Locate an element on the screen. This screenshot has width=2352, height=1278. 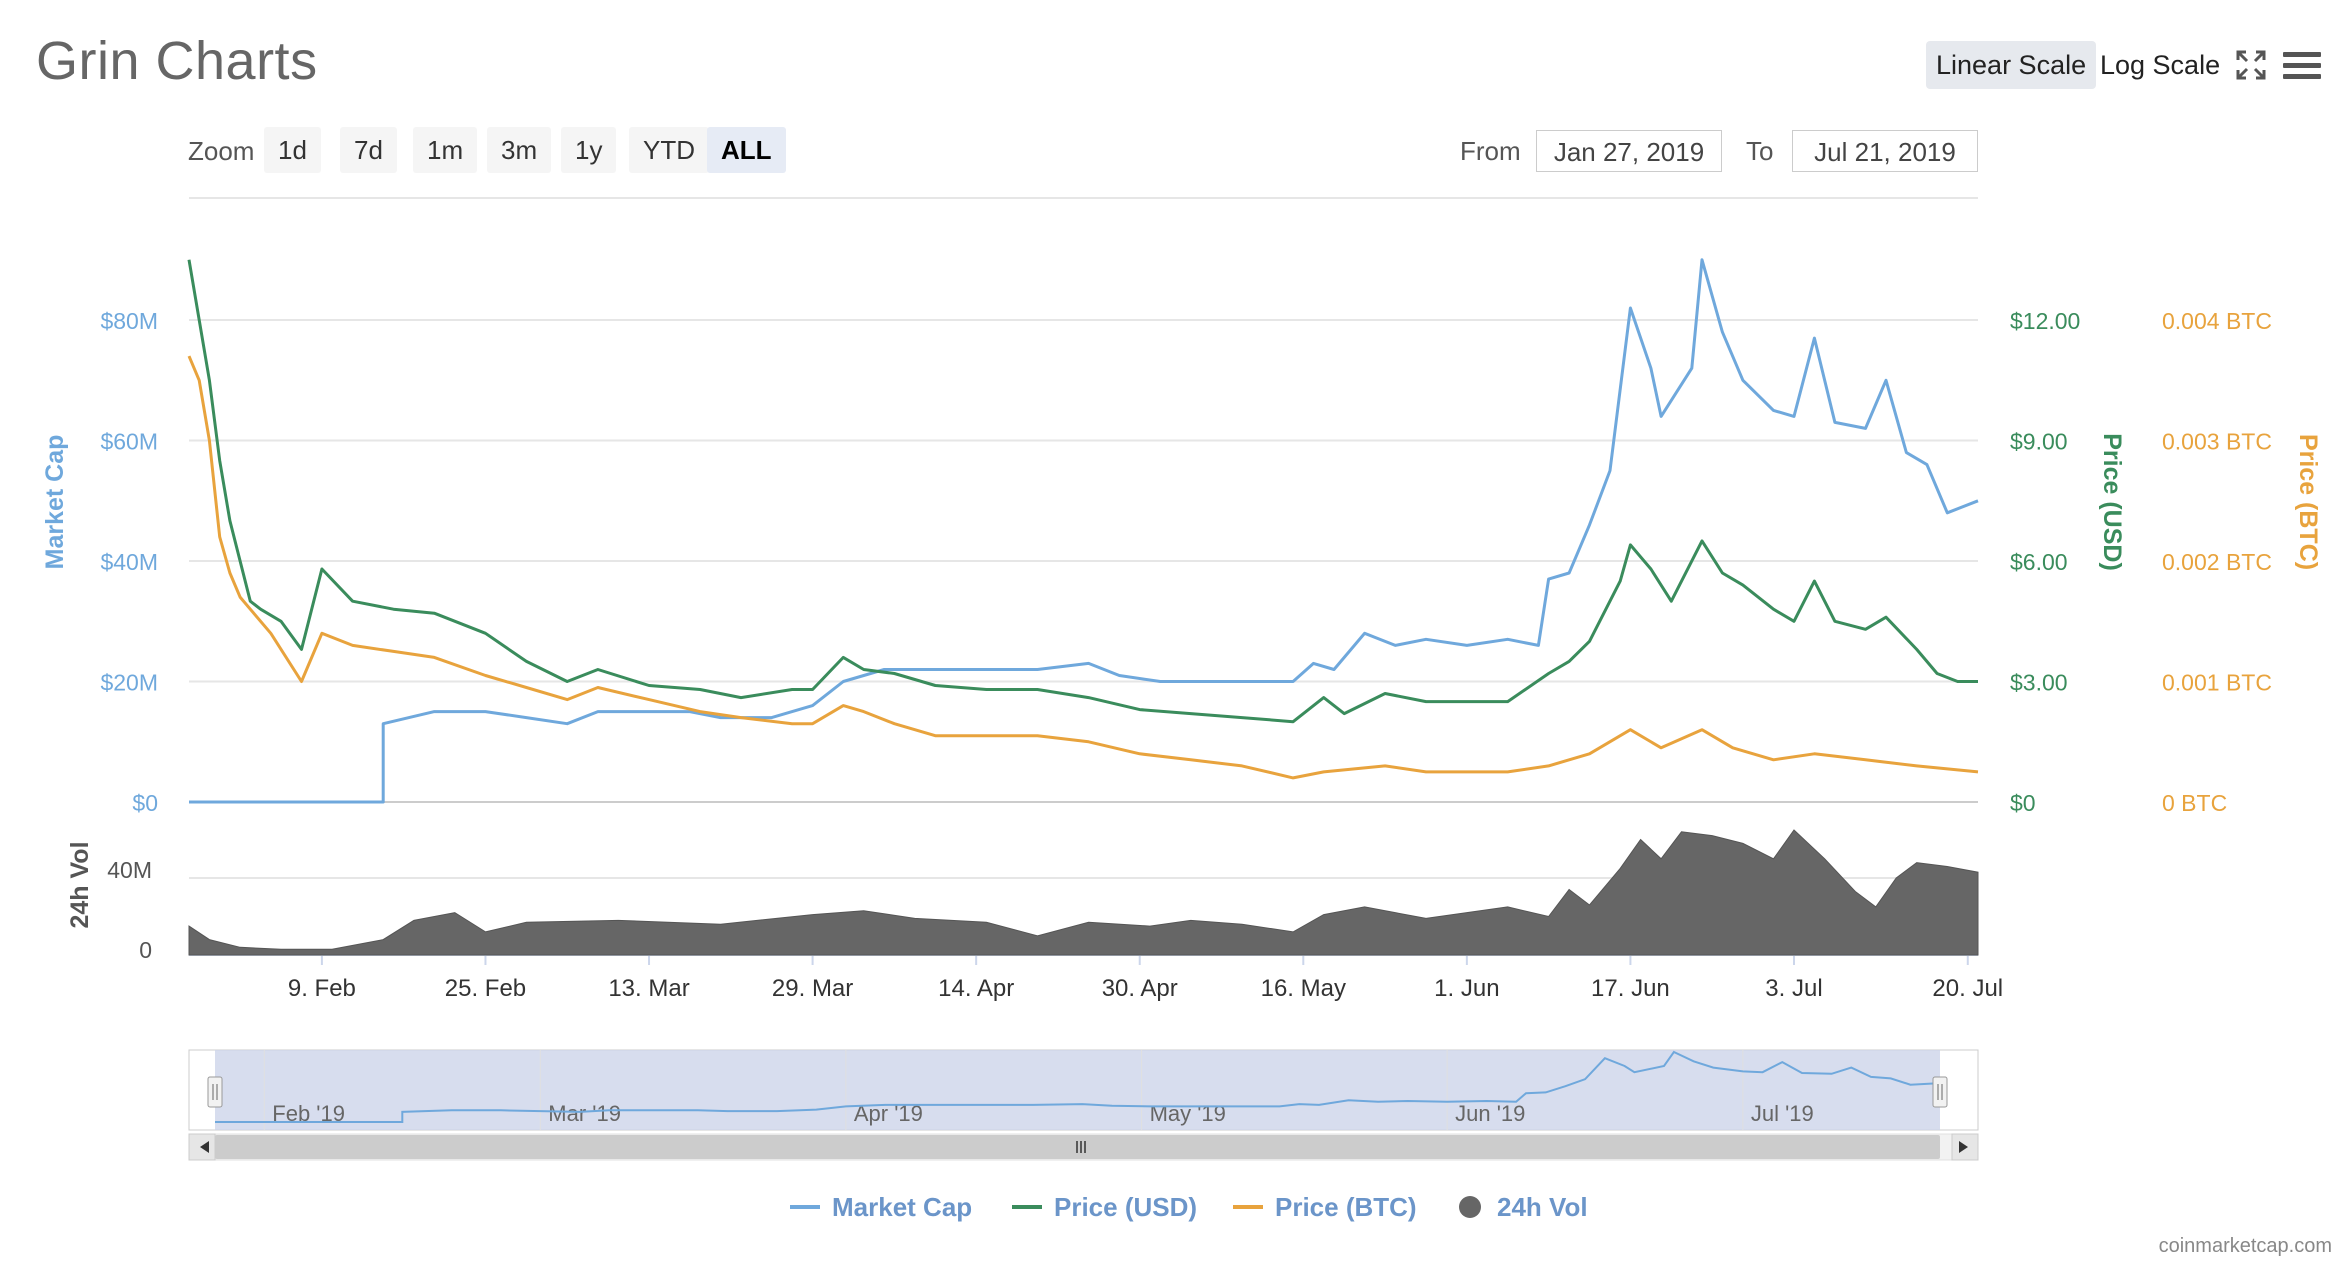
arrow-left-icon is located at coordinates (204, 1147).